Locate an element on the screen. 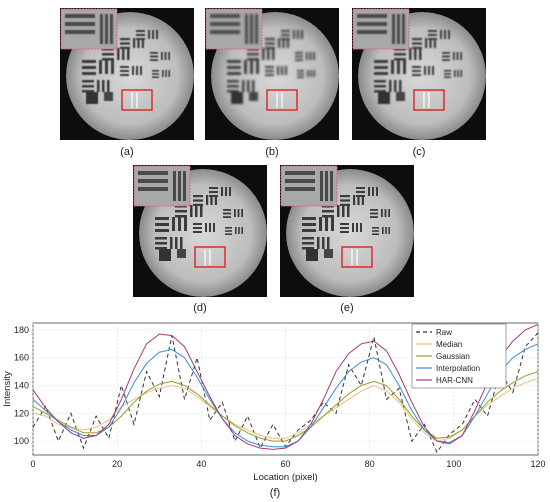  panel-e-label: (e) is located at coordinates (347, 308).